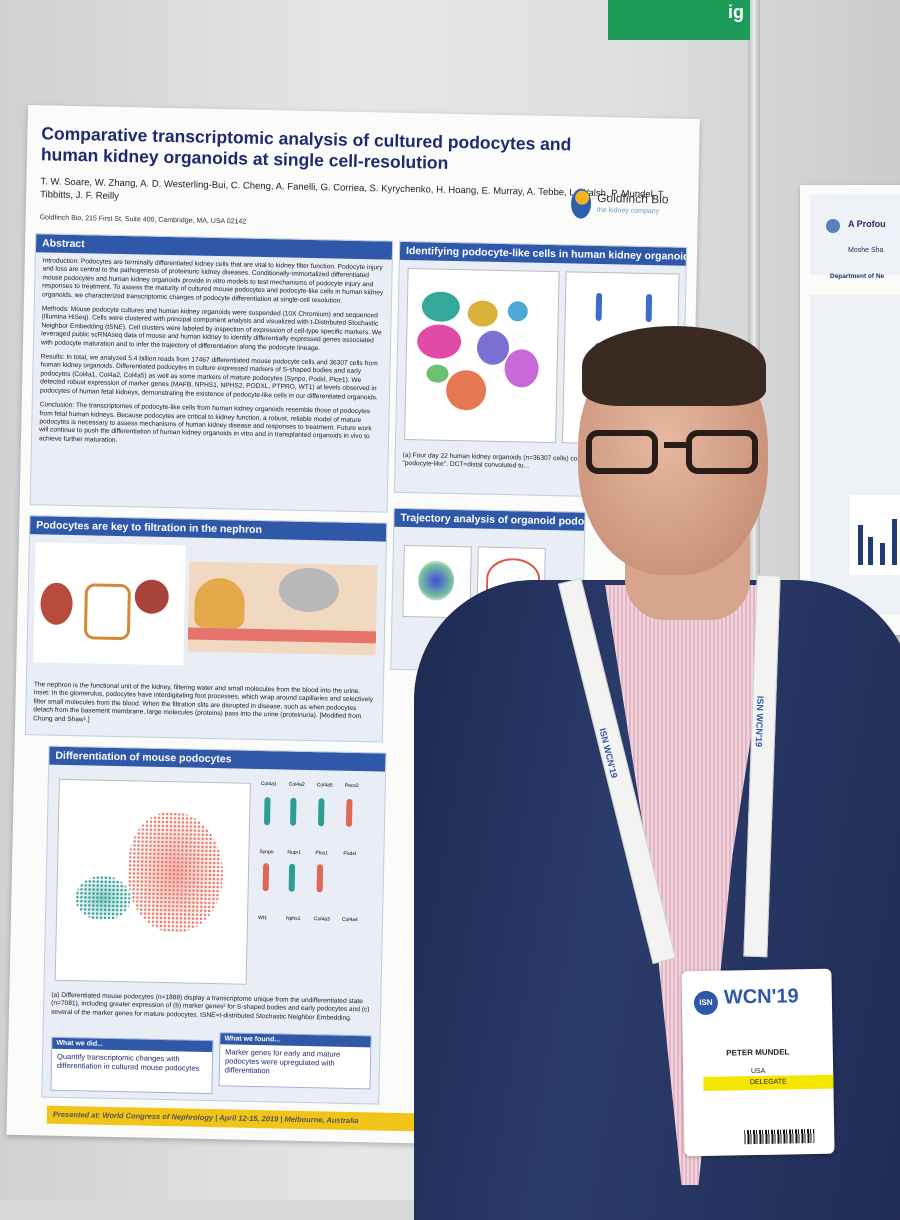 The height and width of the screenshot is (1220, 900). What do you see at coordinates (758, 1062) in the screenshot?
I see `name-badge: ISN WCN'19 PETER MUNDEL USA DELEGATE` at bounding box center [758, 1062].